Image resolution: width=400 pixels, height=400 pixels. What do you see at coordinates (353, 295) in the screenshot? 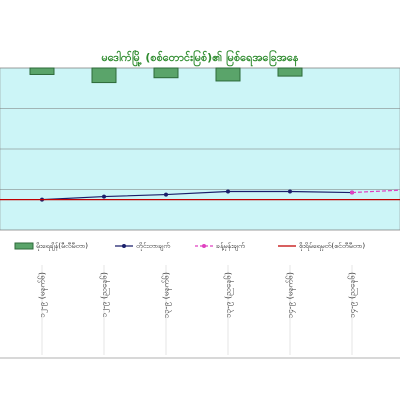
I see `x-tick-label: ၁၄-၉ (ညနေ၆)` at bounding box center [353, 295].